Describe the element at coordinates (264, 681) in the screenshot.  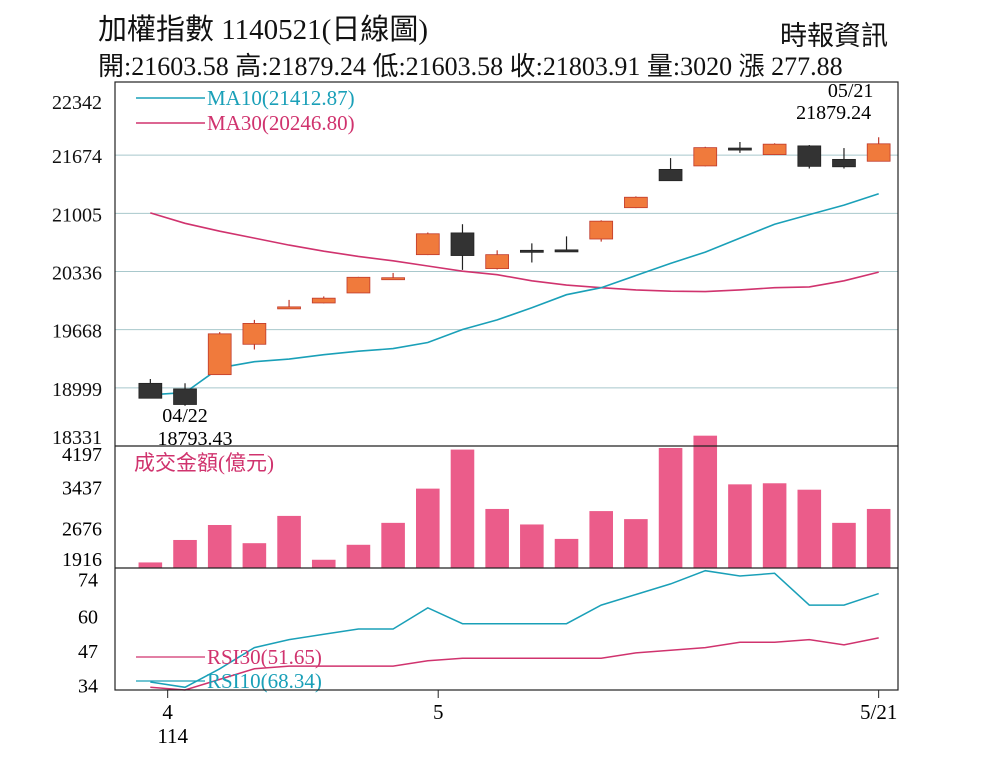
I see `rsi-legend-label: RSI10(68.34)` at that location.